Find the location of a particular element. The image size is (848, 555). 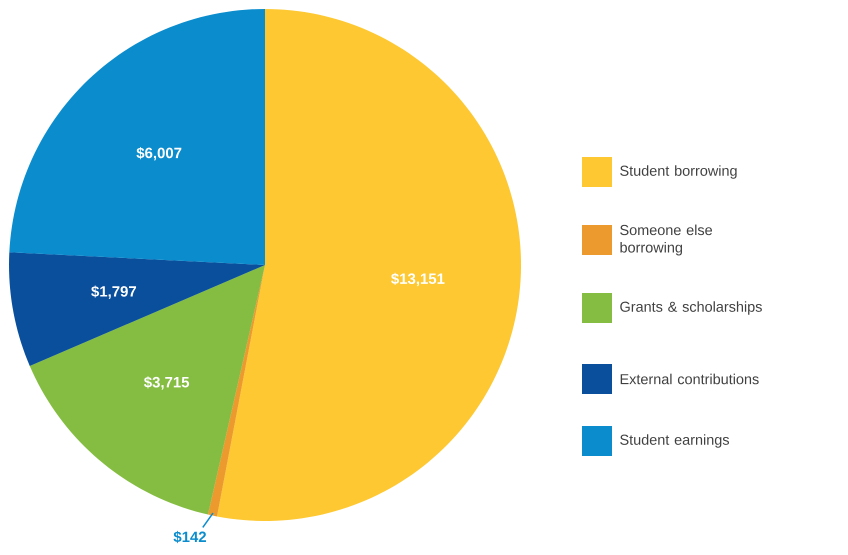

legend-label: Student borrowing is located at coordinates (678, 172).